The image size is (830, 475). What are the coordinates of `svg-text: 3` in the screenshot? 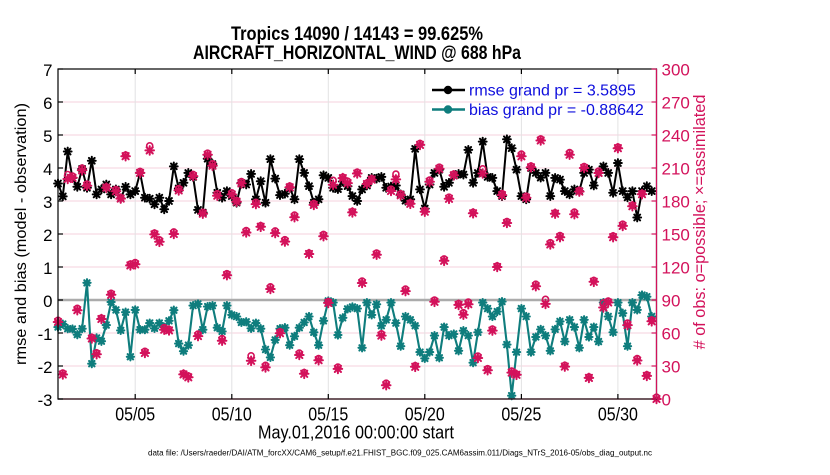 It's located at (47, 202).